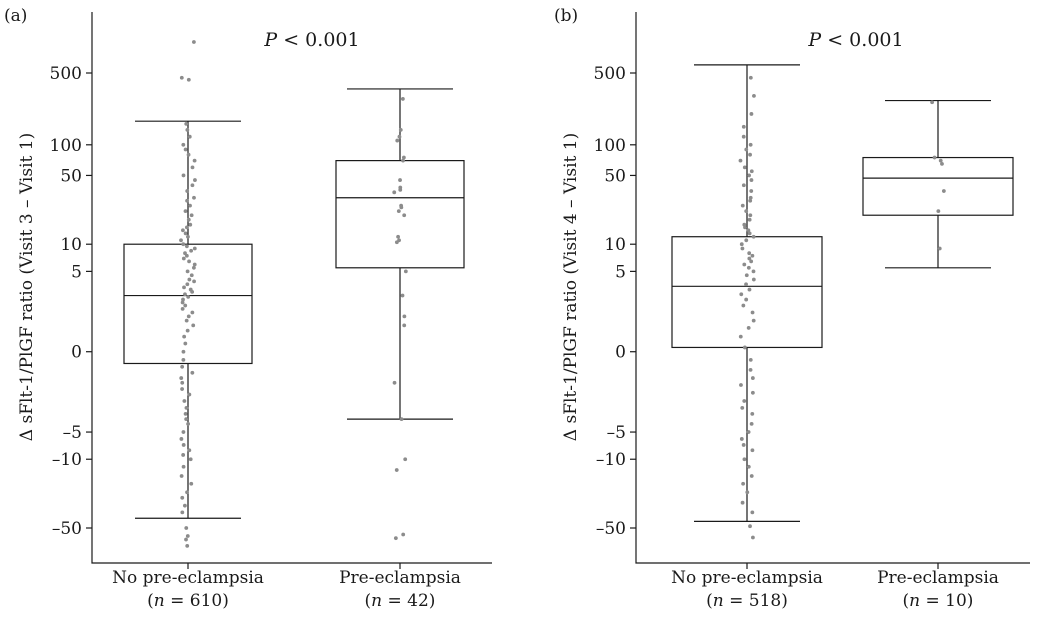  What do you see at coordinates (938, 186) in the screenshot?
I see `iqr-box` at bounding box center [938, 186].